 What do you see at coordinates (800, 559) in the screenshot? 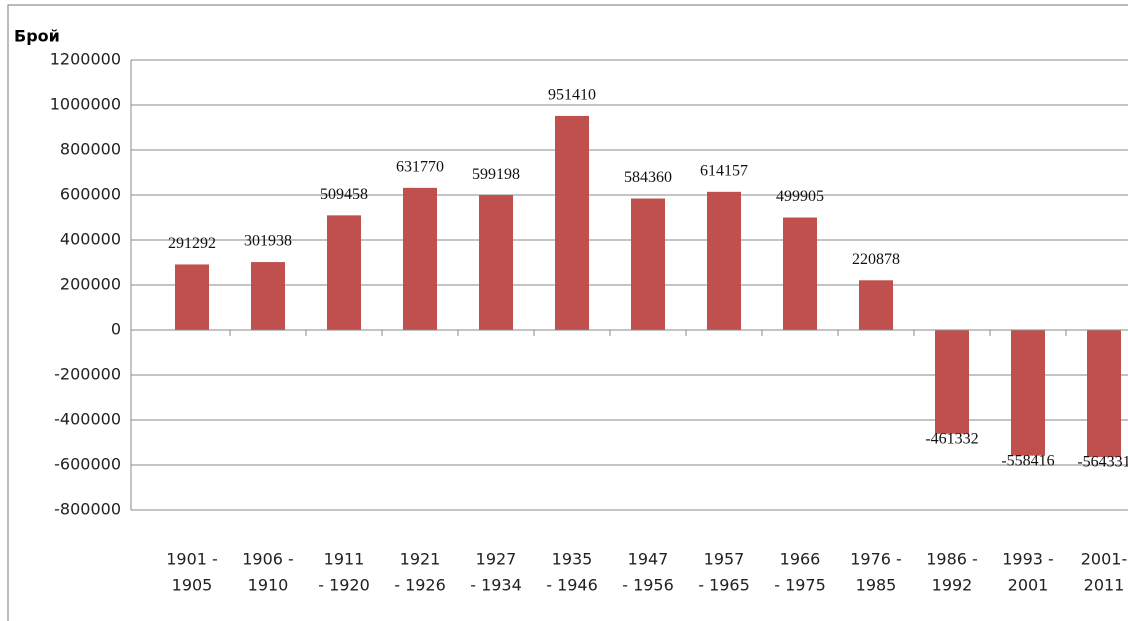
I see `x-tick-label: 1966` at bounding box center [800, 559].